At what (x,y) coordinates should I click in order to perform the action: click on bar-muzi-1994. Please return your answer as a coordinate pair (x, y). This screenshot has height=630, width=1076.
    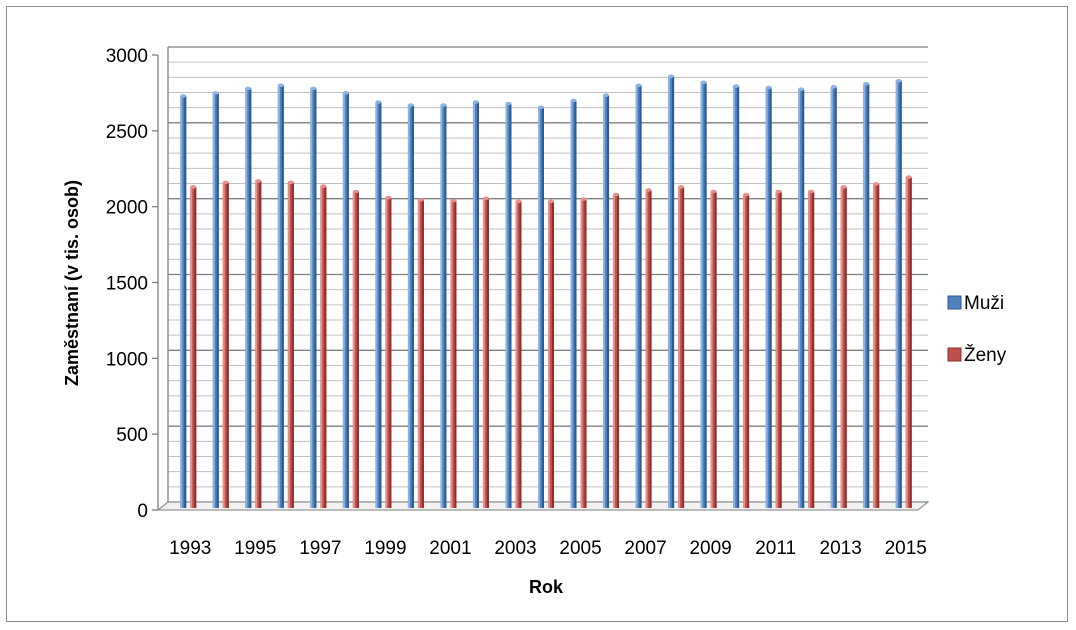
    Looking at the image, I should click on (215, 300).